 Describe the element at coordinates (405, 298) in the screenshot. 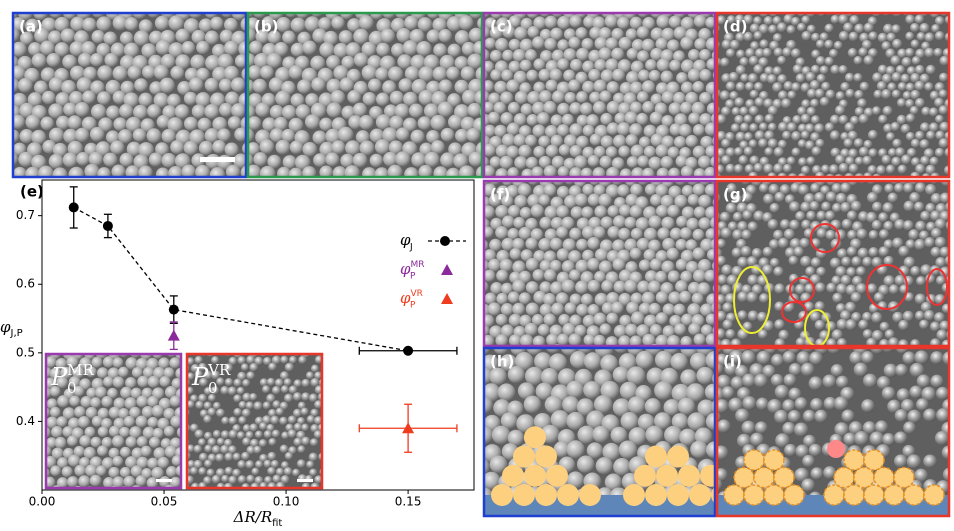

I see `legend-symbol: φ` at that location.